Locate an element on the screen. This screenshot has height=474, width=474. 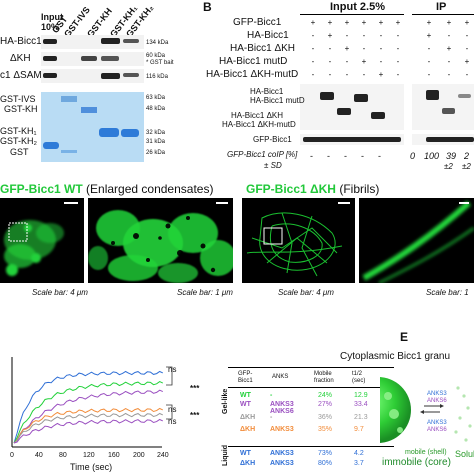
b-row-ha-mutd: HA-Bicc1 mutD is located at coordinates (253, 61).